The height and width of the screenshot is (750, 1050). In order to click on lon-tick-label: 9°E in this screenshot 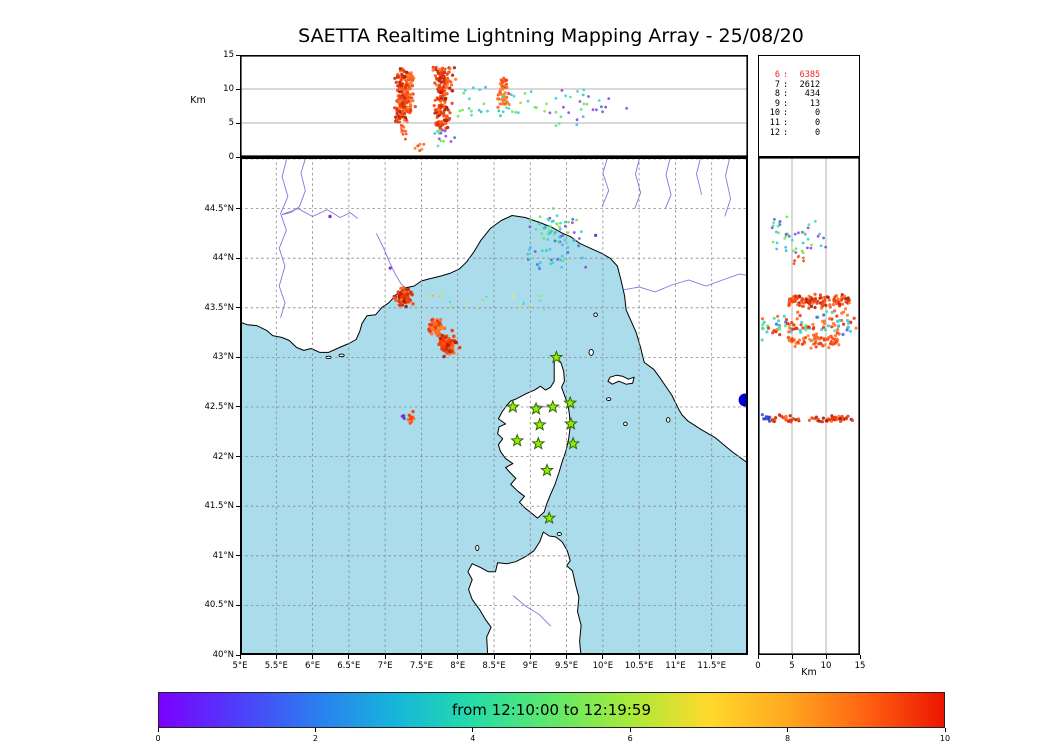, I will do `click(530, 666)`.